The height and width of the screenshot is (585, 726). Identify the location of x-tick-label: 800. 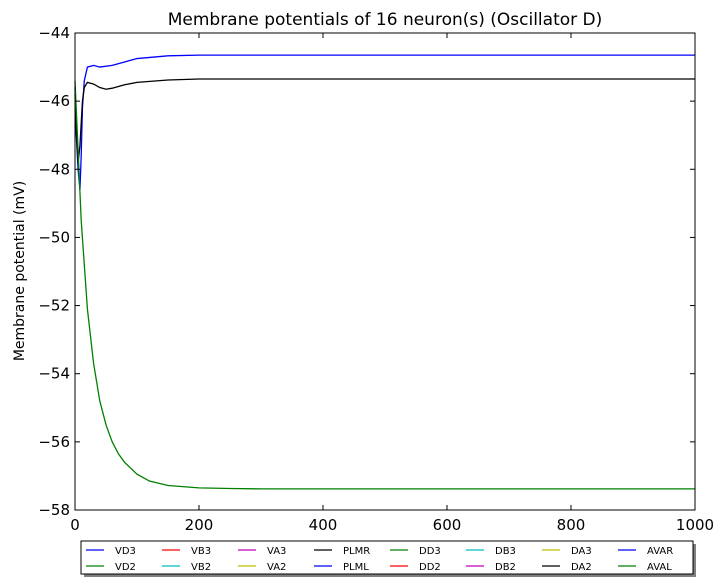
(571, 525).